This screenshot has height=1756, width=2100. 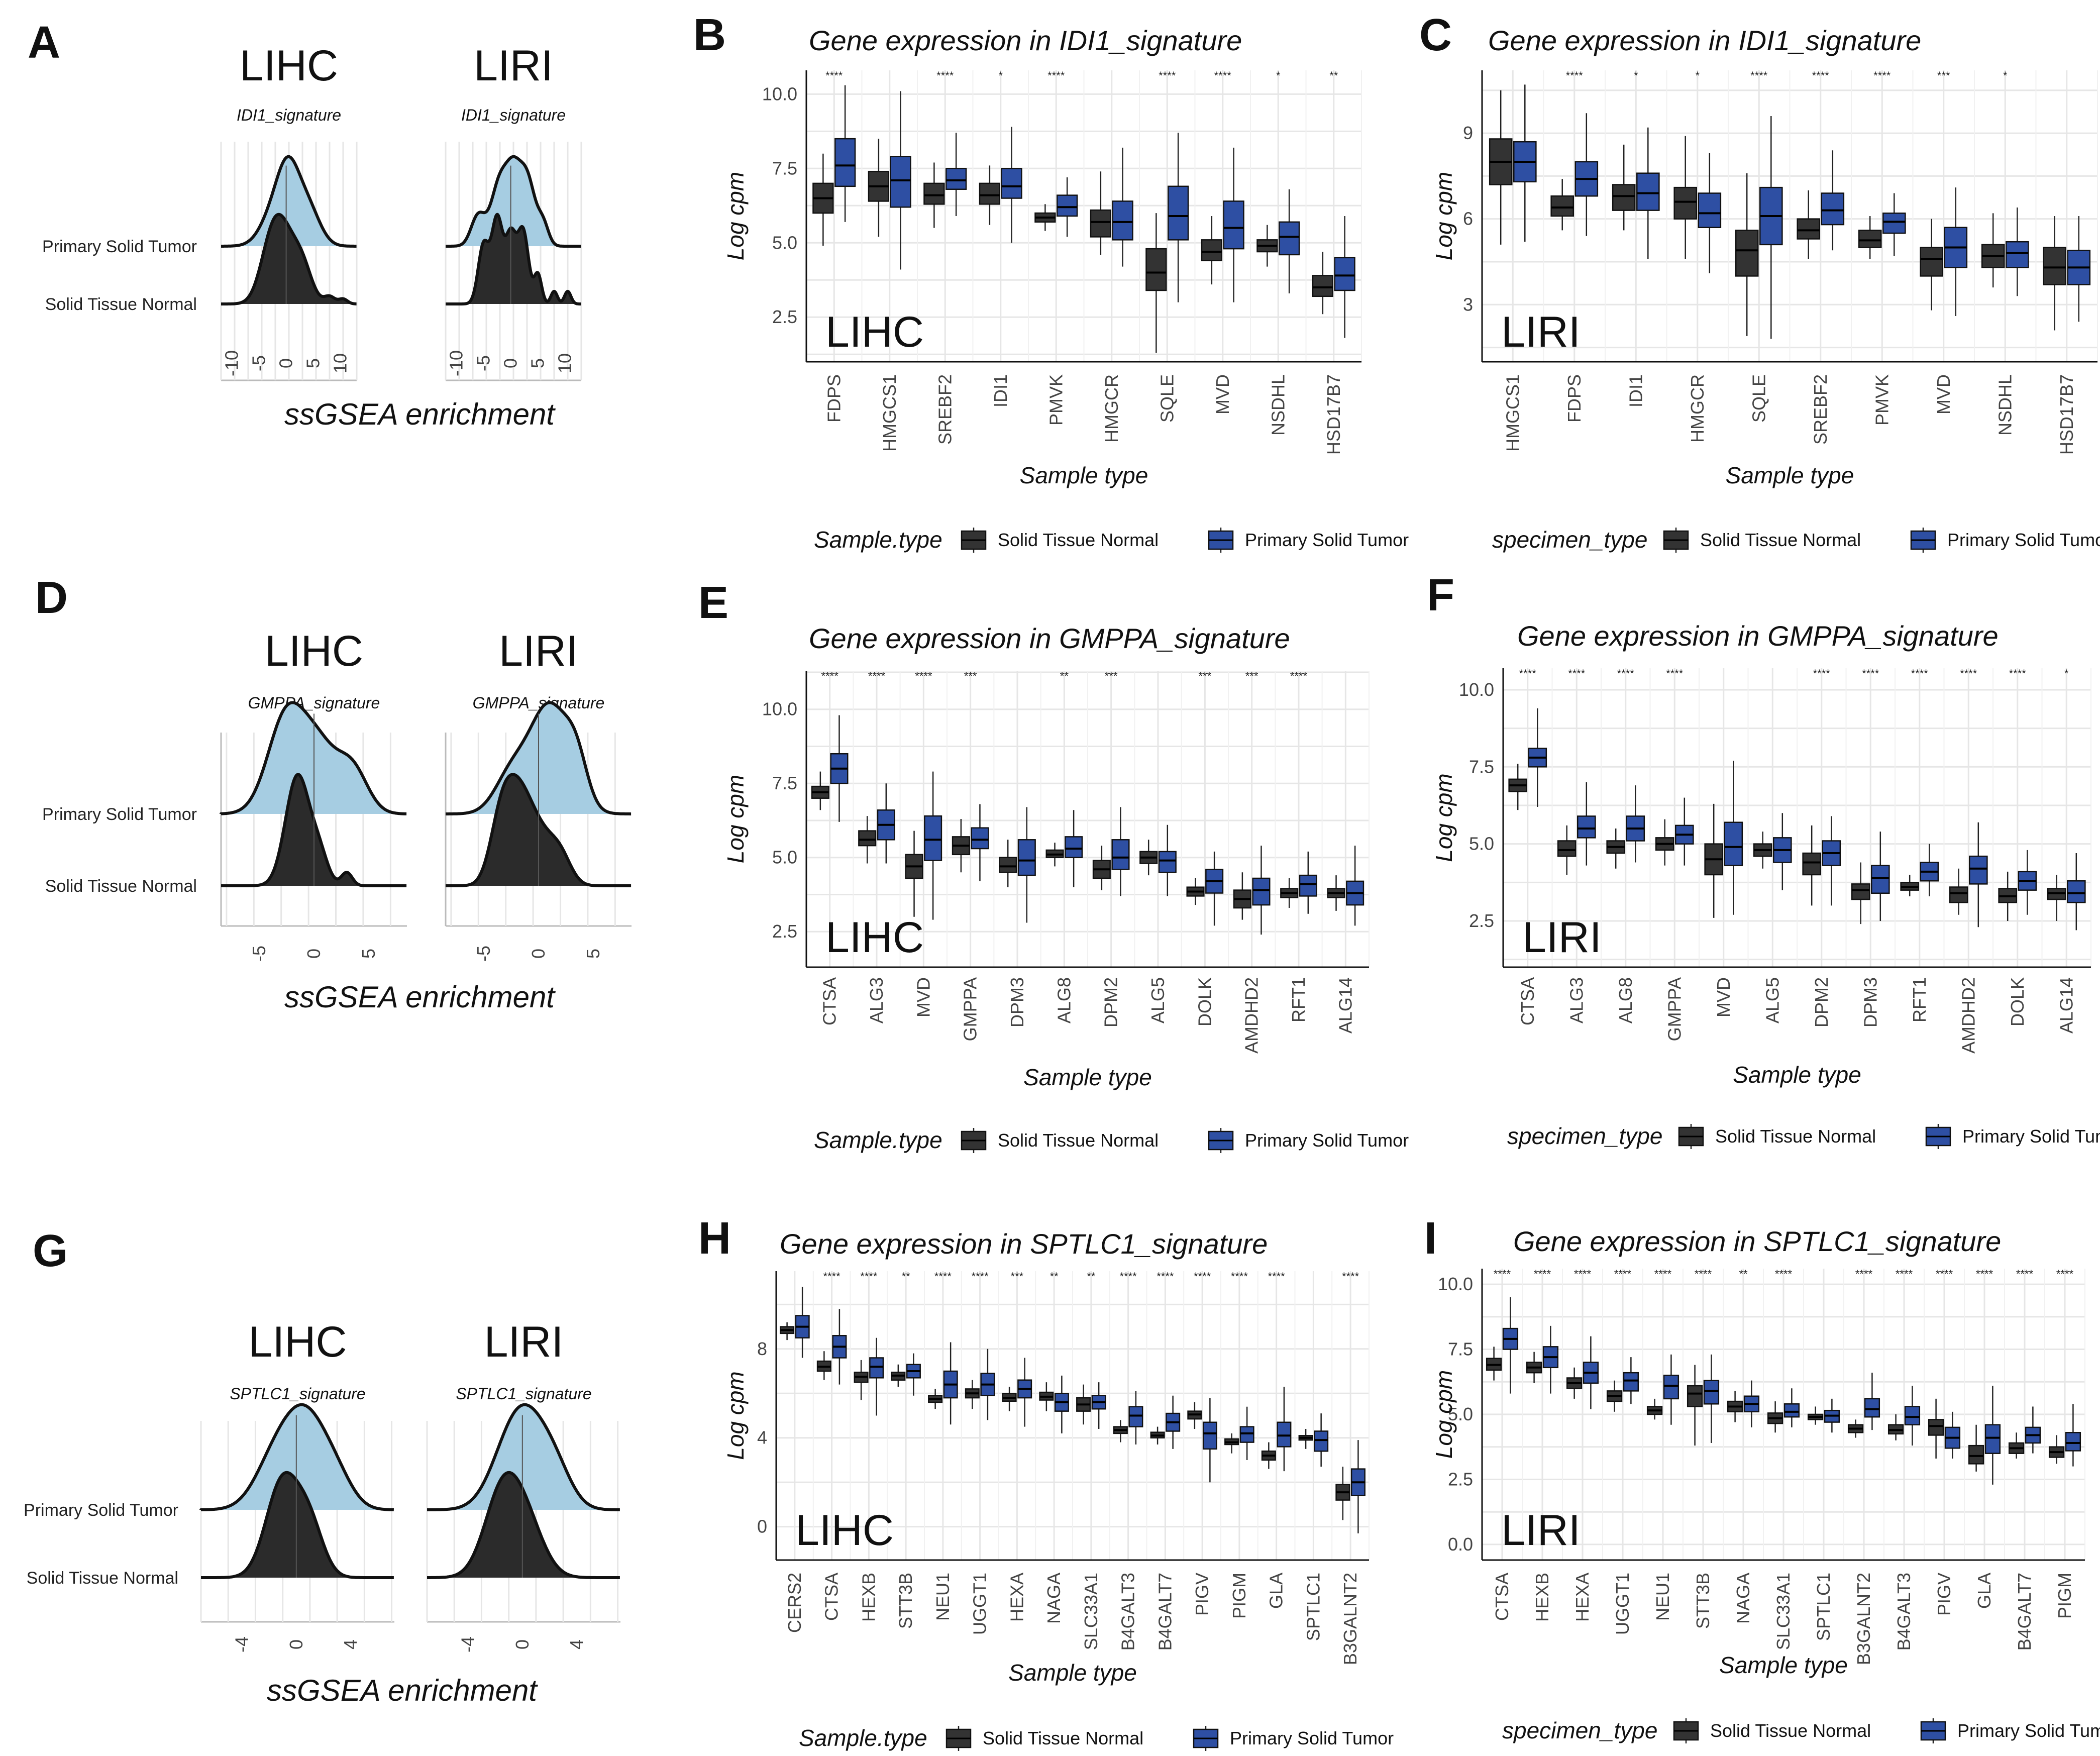 I want to click on x-tick-label: DPM2, so click(x=1111, y=1002).